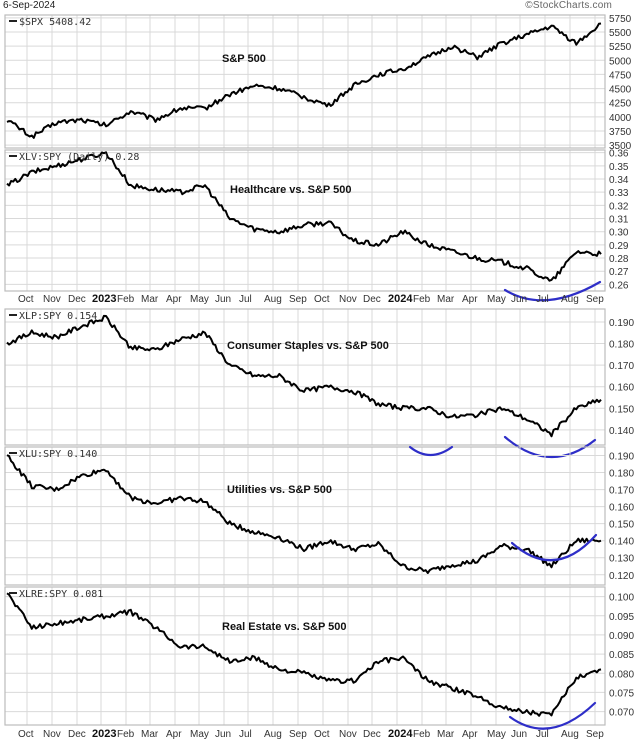 The width and height of the screenshot is (640, 743). I want to click on y-tick-label: 5750, so click(620, 19).